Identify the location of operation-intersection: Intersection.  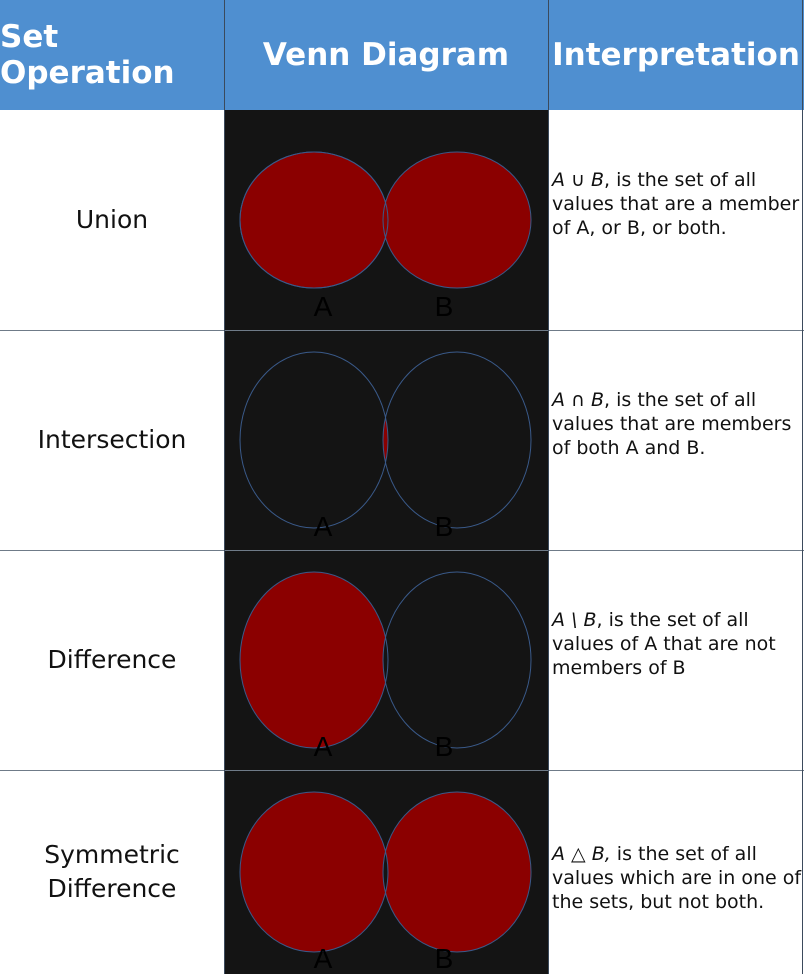
(112, 439).